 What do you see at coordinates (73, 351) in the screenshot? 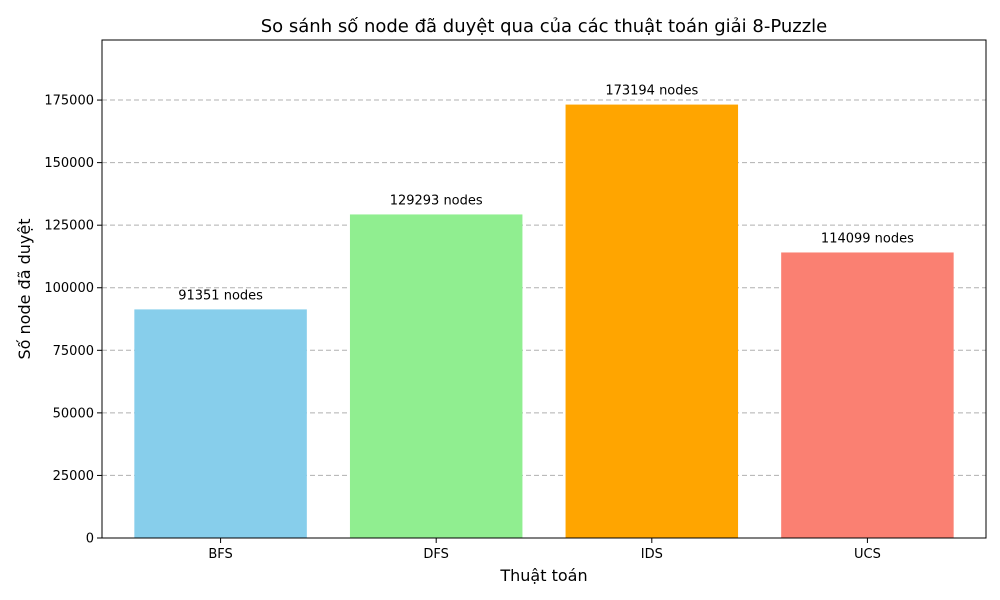
I see `y-tick-label: 75000` at bounding box center [73, 351].